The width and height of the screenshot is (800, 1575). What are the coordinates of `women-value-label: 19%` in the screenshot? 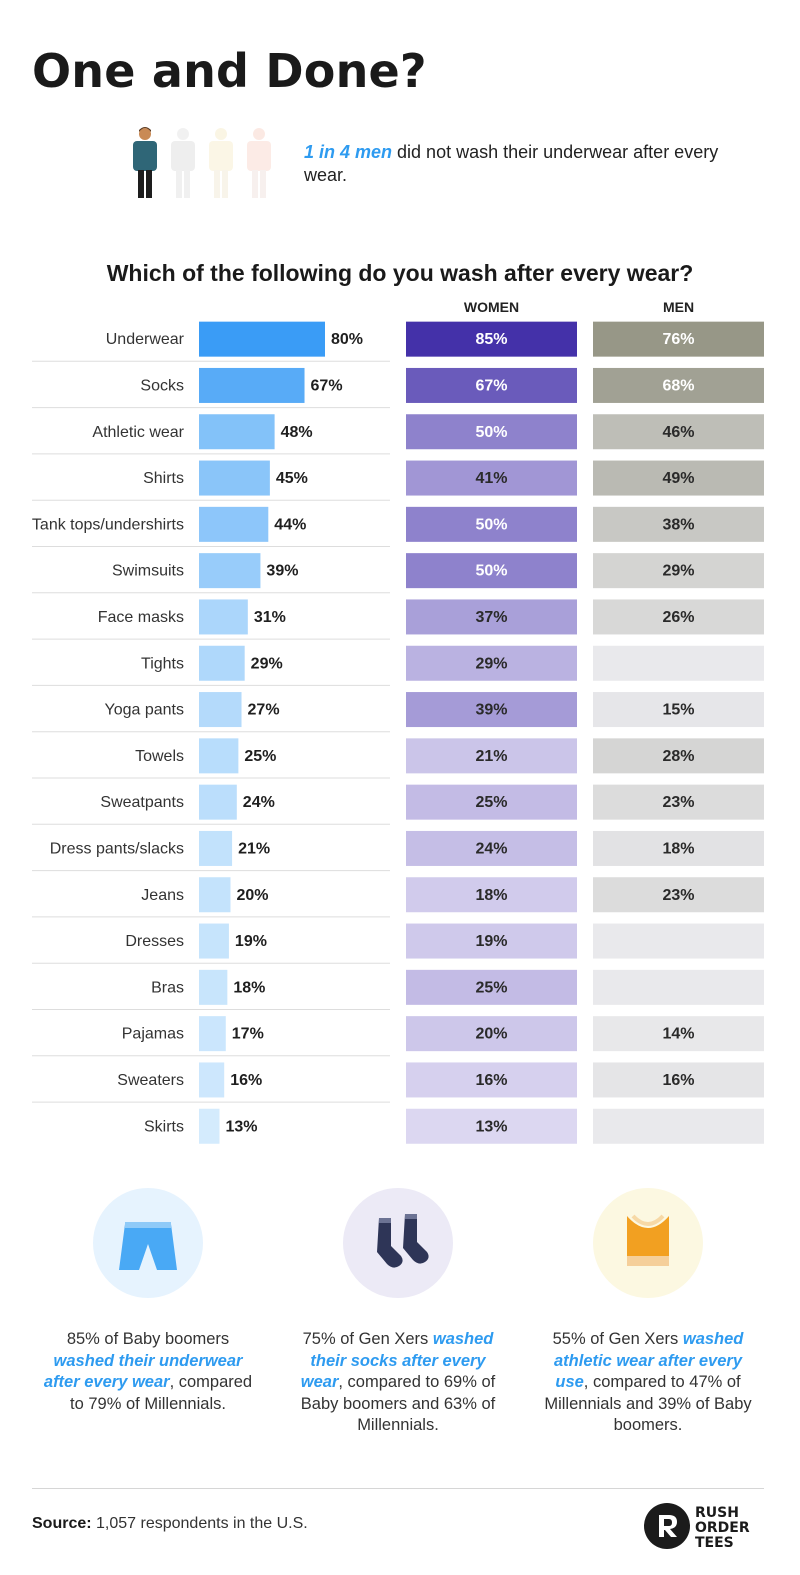 It's located at (491, 941).